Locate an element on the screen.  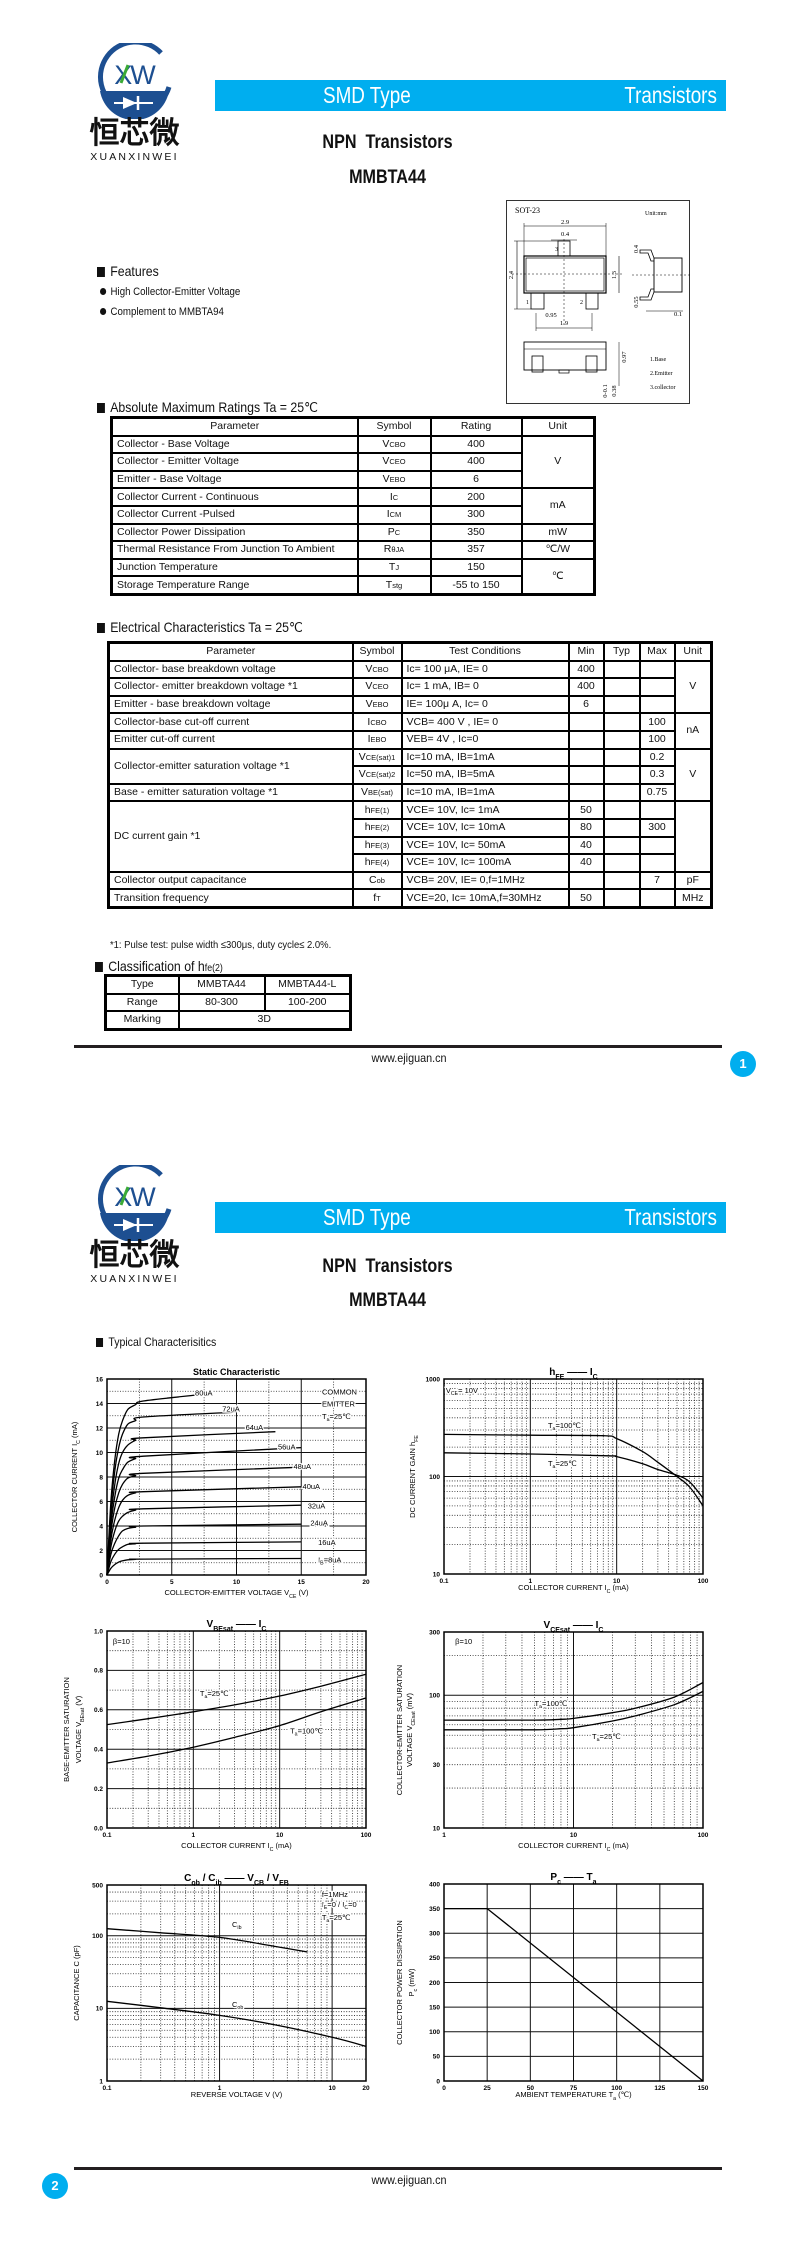
col-header: Parameter is located at coordinates (230, 651).